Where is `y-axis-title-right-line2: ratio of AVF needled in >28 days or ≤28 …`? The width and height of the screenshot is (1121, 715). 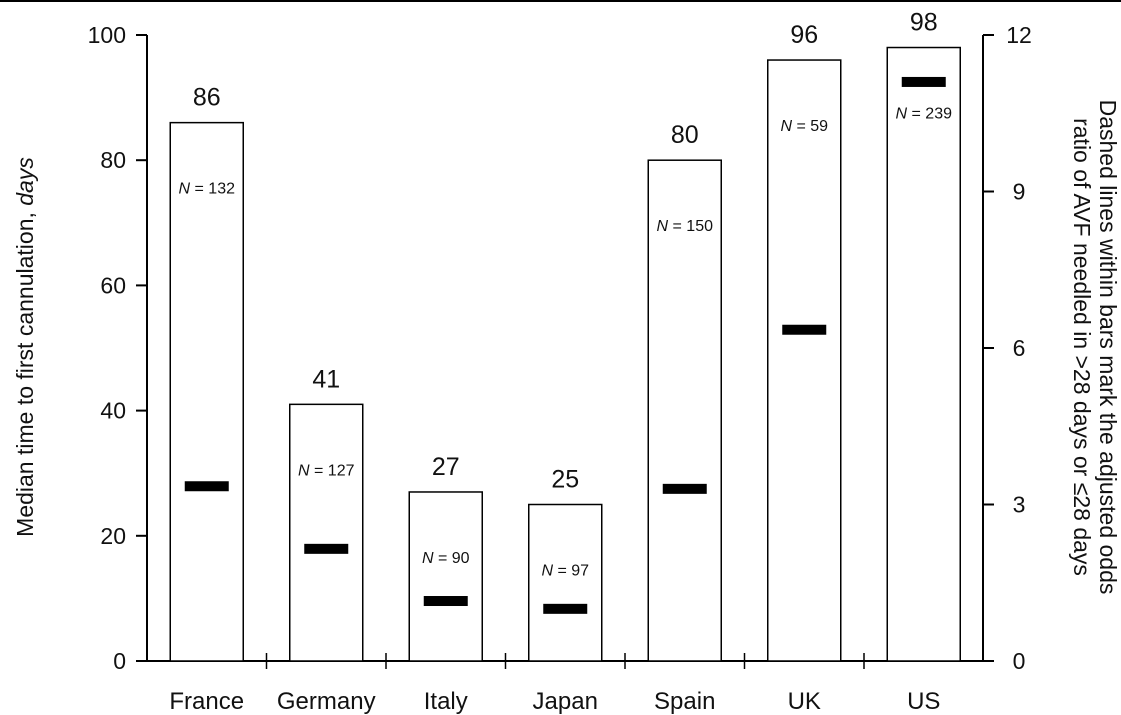
y-axis-title-right-line2: ratio of AVF needled in >28 days or ≤28 … is located at coordinates (1082, 347).